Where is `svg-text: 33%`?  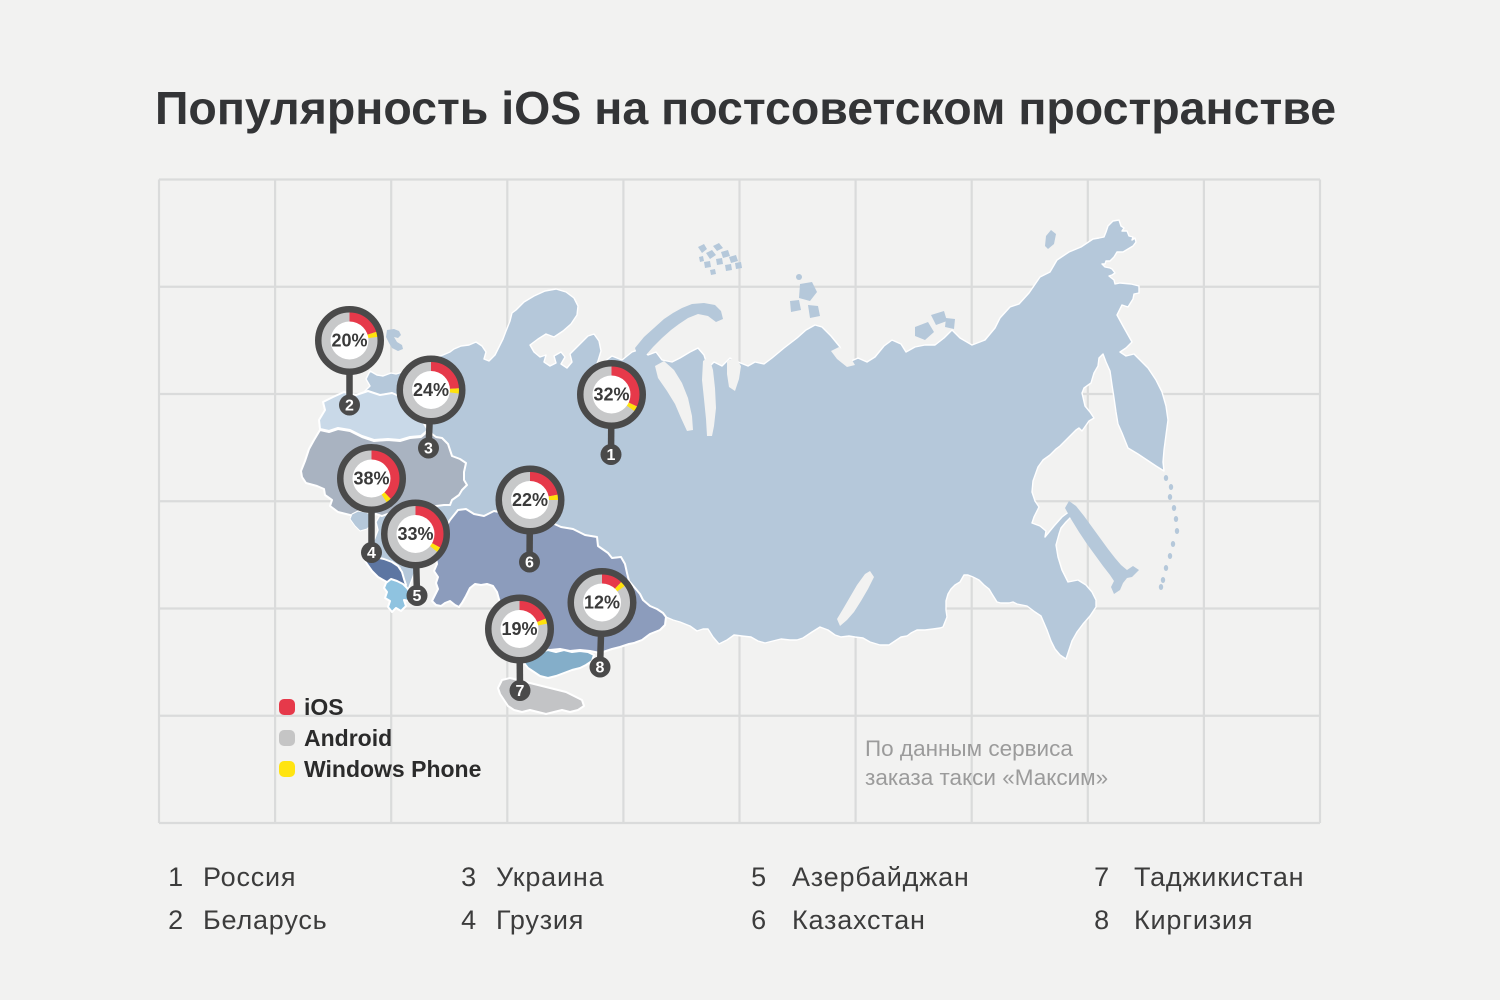 svg-text: 33% is located at coordinates (415, 534).